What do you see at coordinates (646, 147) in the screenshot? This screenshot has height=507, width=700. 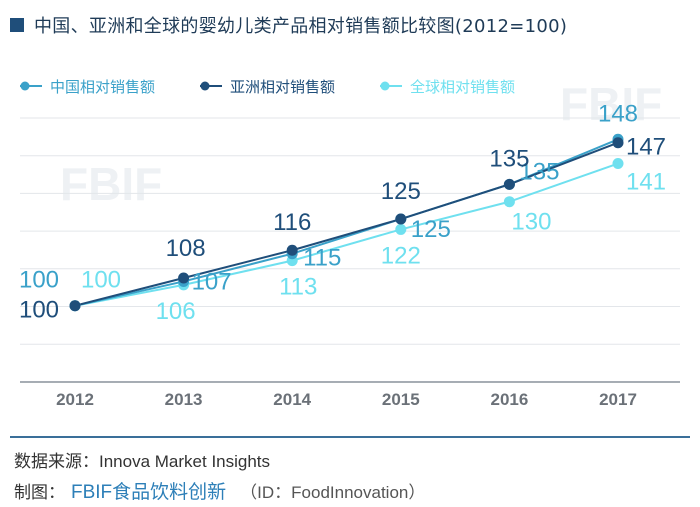 I see `data-label: 147` at bounding box center [646, 147].